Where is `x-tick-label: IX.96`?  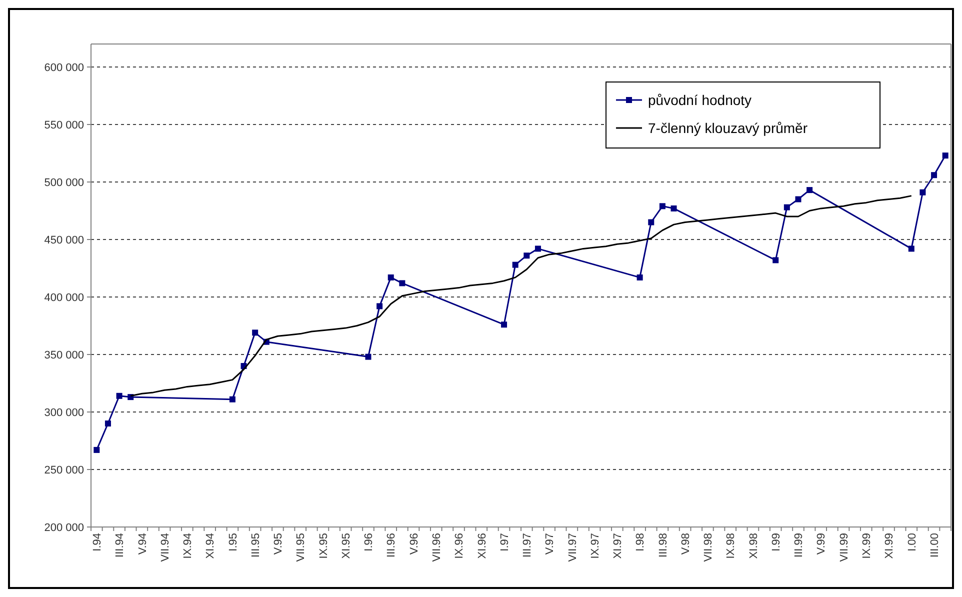 x-tick-label: IX.96 is located at coordinates (460, 546).